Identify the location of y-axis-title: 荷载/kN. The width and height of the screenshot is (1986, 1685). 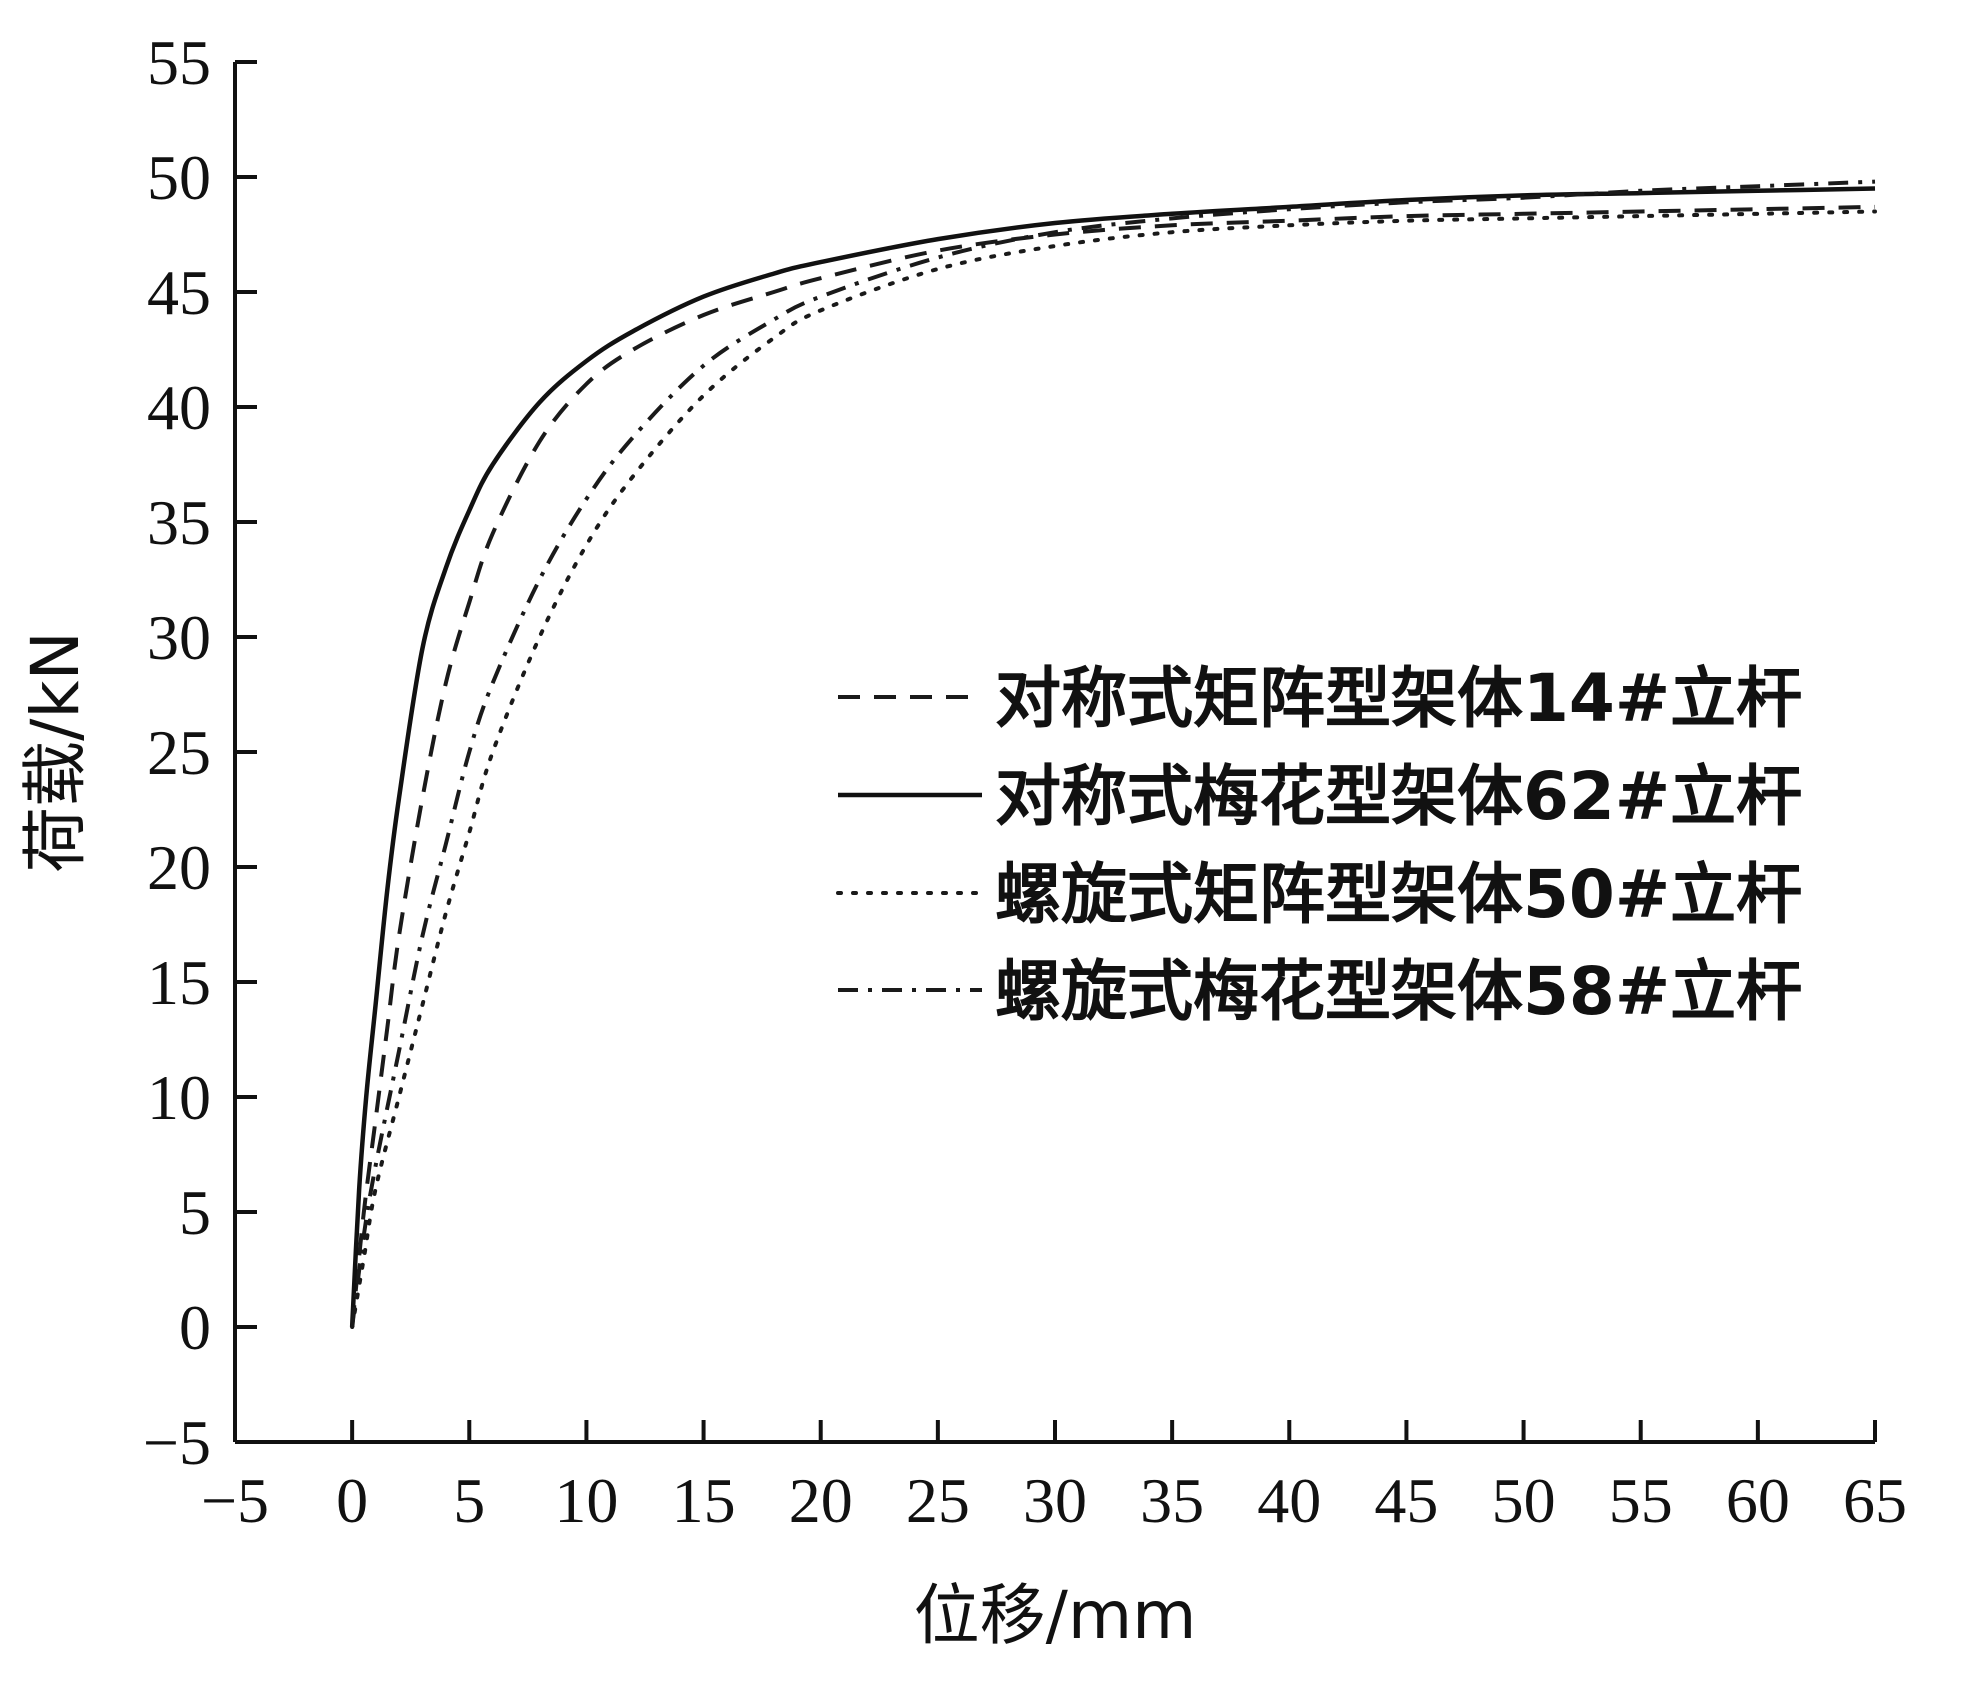
(55, 752).